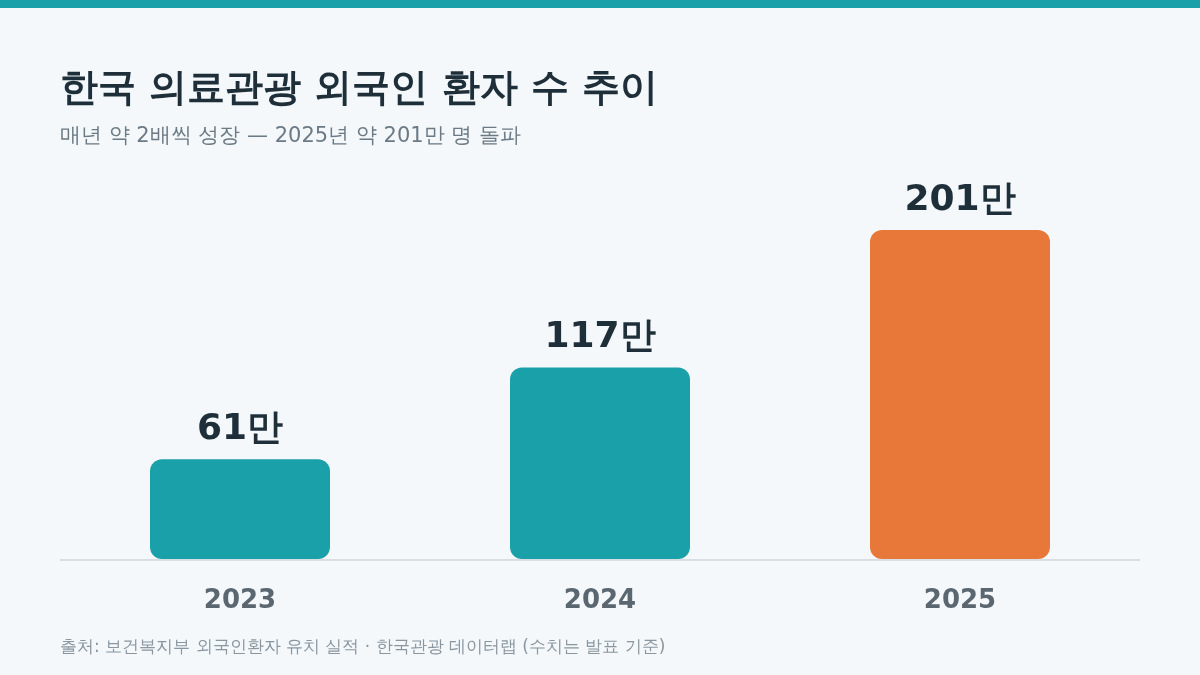 The image size is (1200, 675). Describe the element at coordinates (240, 599) in the screenshot. I see `x-tick-label: 2023` at that location.